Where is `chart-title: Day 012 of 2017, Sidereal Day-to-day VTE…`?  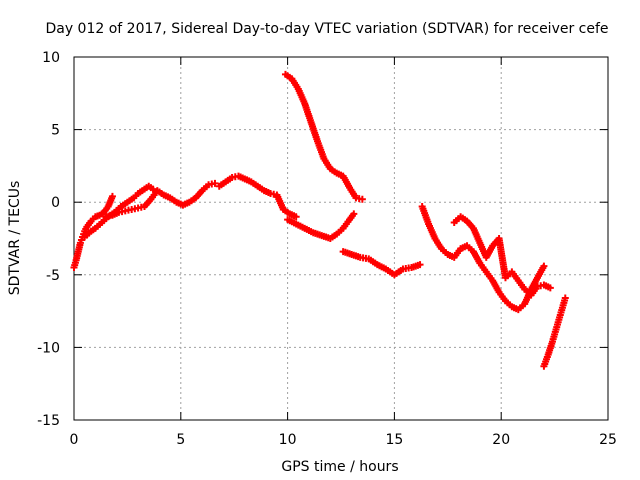 chart-title: Day 012 of 2017, Sidereal Day-to-day VTE… is located at coordinates (326, 29).